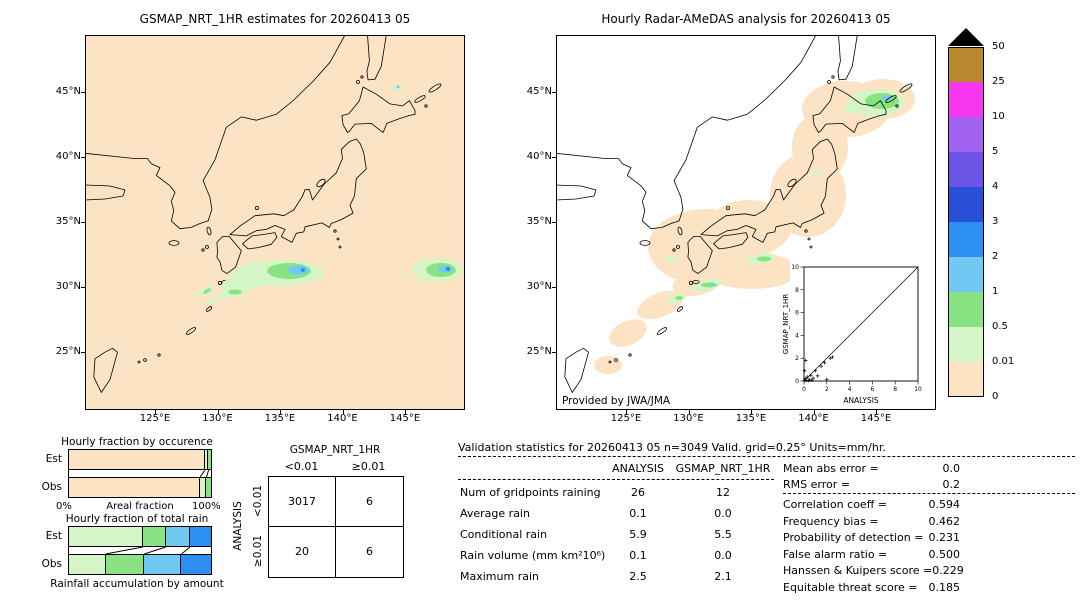  Describe the element at coordinates (1000, 326) in the screenshot. I see `colorbar-label: 0.5` at that location.